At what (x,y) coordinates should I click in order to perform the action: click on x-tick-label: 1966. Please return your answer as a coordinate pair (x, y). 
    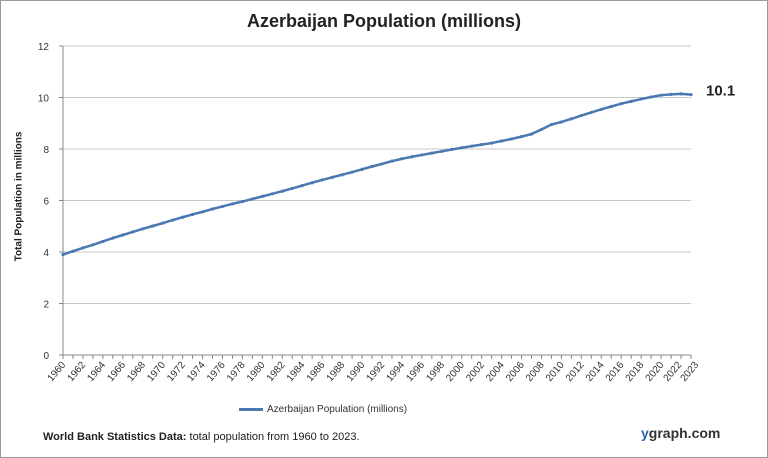
    Looking at the image, I should click on (116, 372).